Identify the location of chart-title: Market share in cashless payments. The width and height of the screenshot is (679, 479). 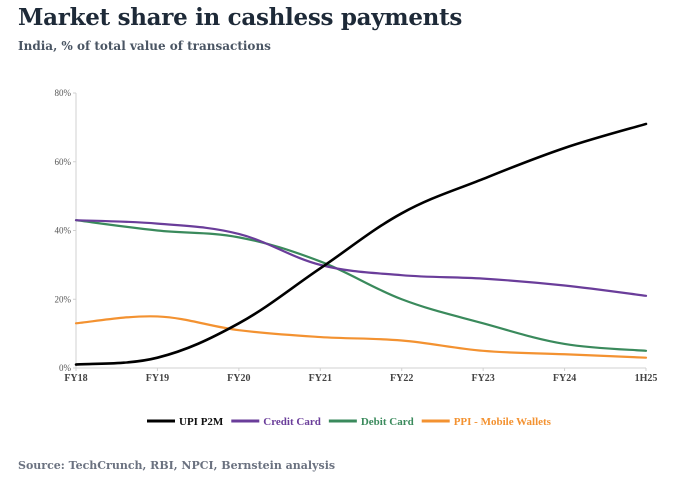
(240, 17).